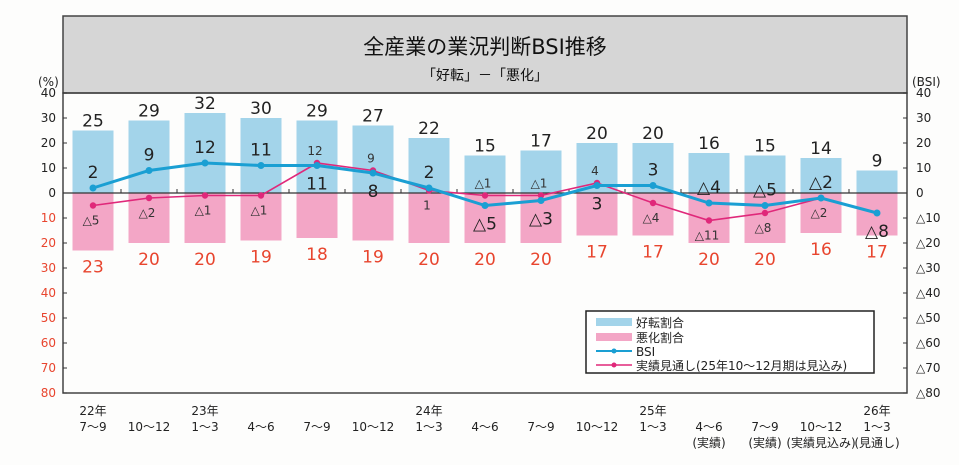 The height and width of the screenshot is (465, 959). Describe the element at coordinates (48, 82) in the screenshot. I see `left-unit: (%)` at that location.